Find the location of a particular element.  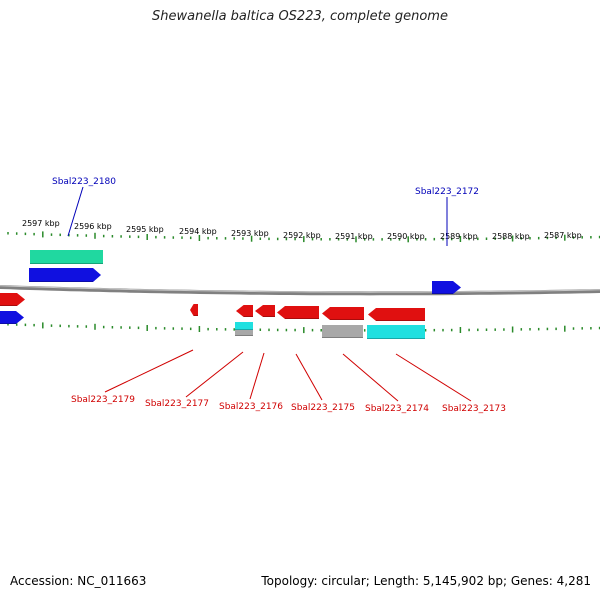

feature-red-cds-2176-body is located at coordinates (265, 311).